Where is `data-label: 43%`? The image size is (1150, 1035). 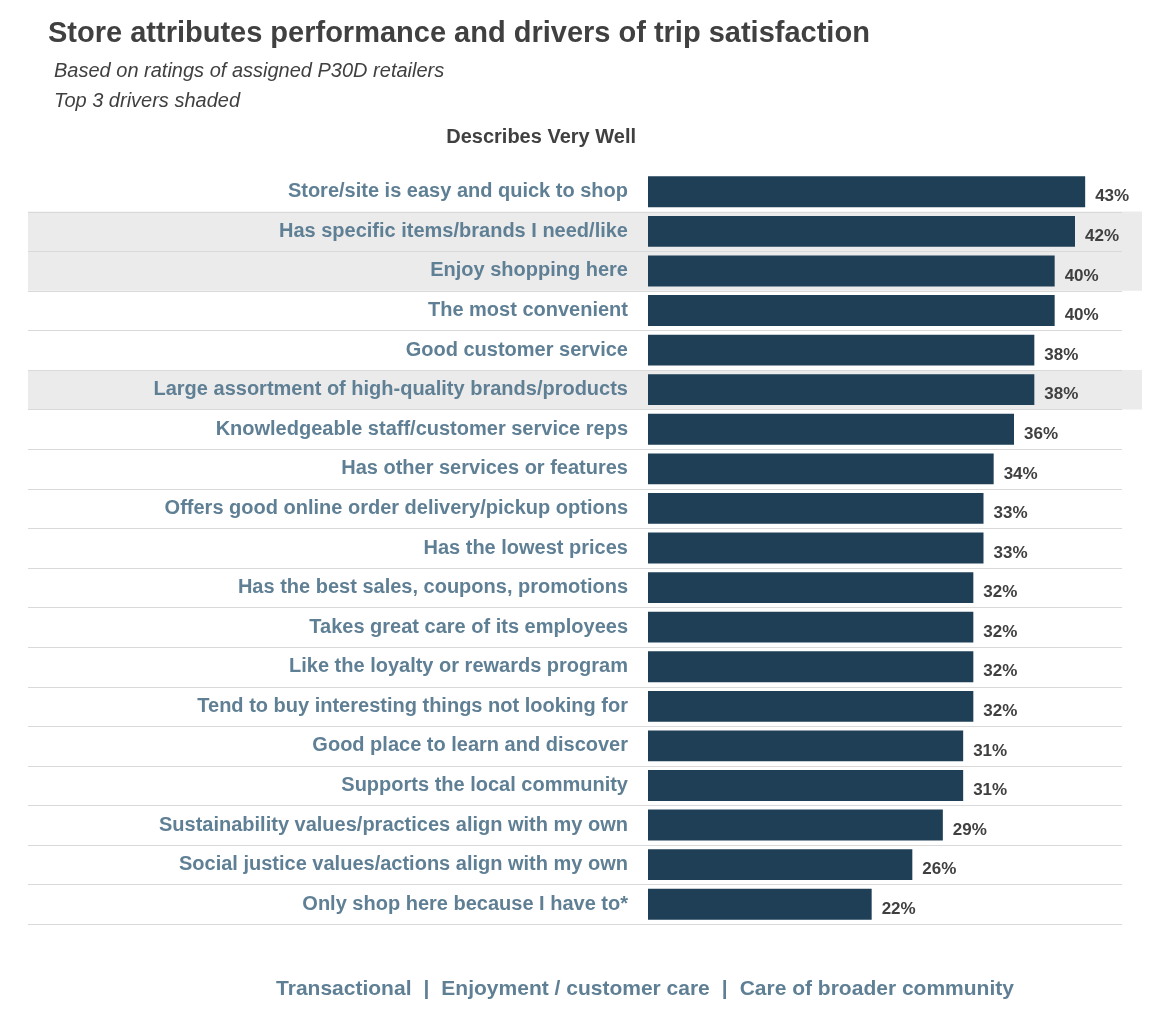
data-label: 43% is located at coordinates (1112, 196).